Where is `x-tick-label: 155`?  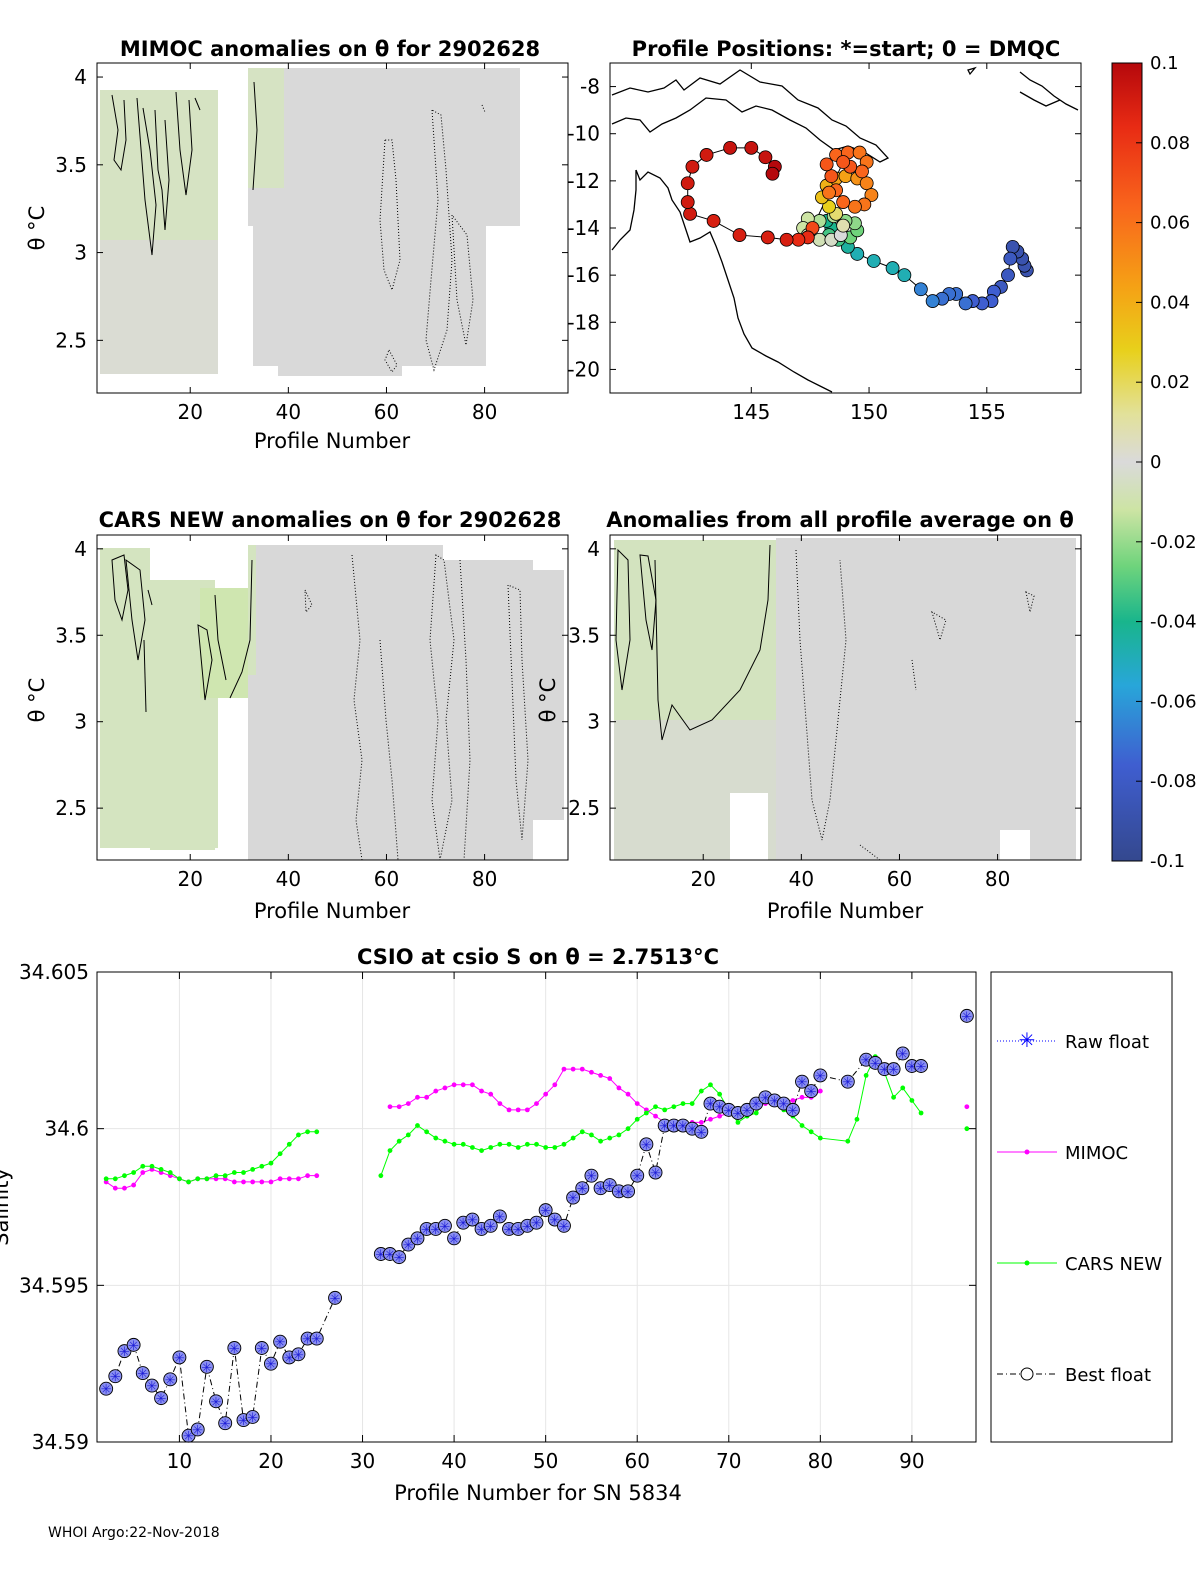
x-tick-label: 155 is located at coordinates (987, 412).